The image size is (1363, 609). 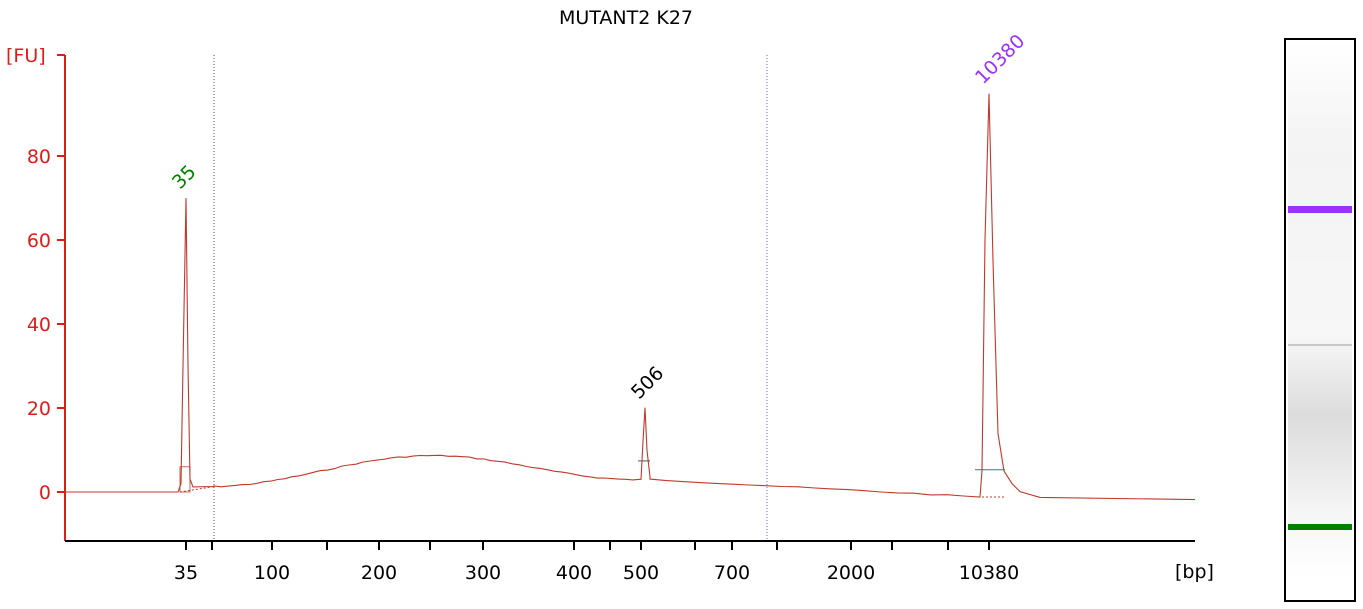 What do you see at coordinates (1000, 59) in the screenshot?
I see `peak-label: 10380` at bounding box center [1000, 59].